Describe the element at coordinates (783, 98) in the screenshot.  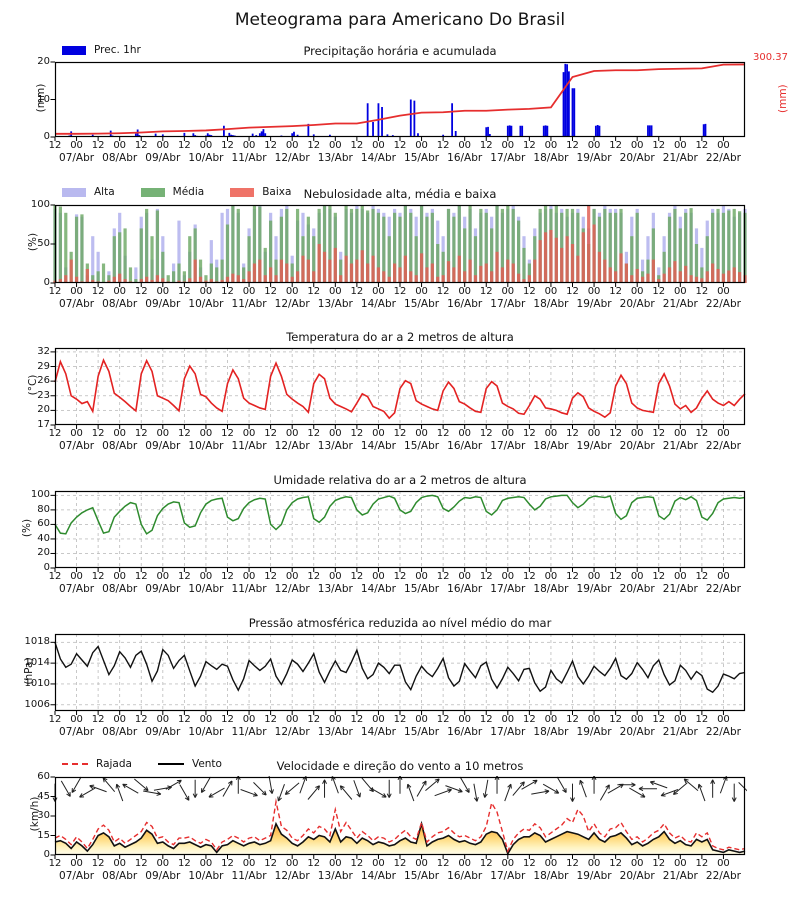
I see `precip-right-axis-label: (mm)` at that location.